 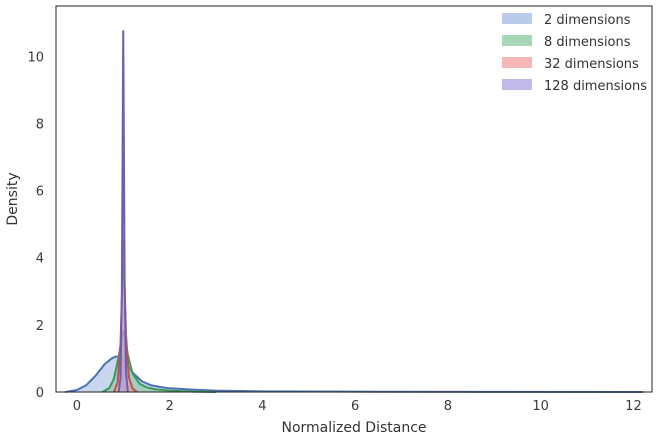 I want to click on x-tick-label: 10, so click(x=540, y=406).